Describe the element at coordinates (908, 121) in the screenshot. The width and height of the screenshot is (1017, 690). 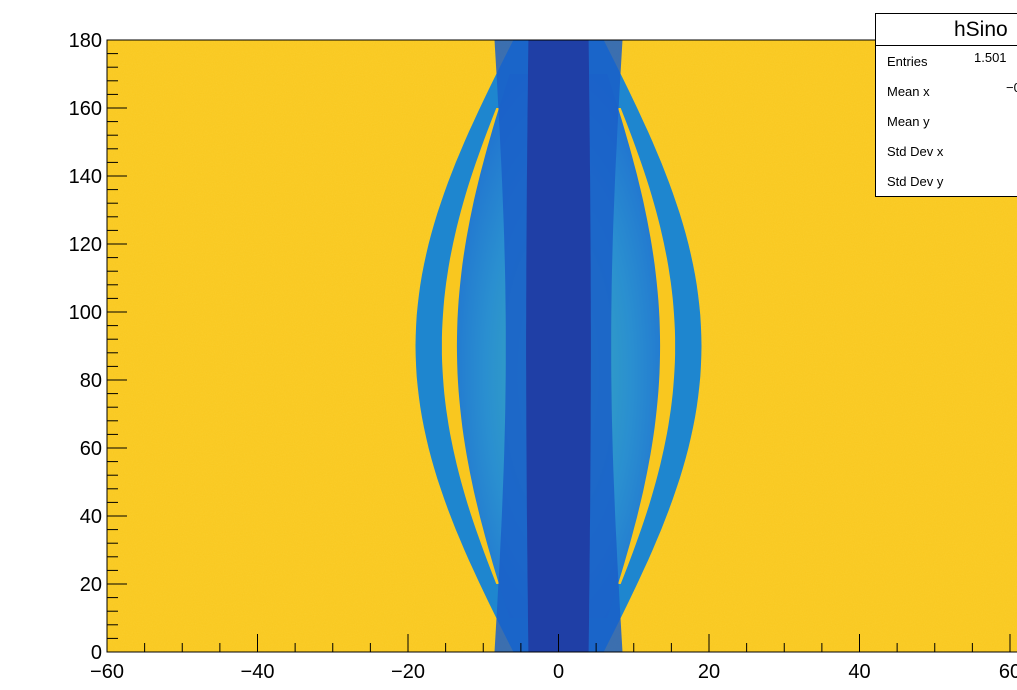
I see `stats-key: Mean y` at that location.